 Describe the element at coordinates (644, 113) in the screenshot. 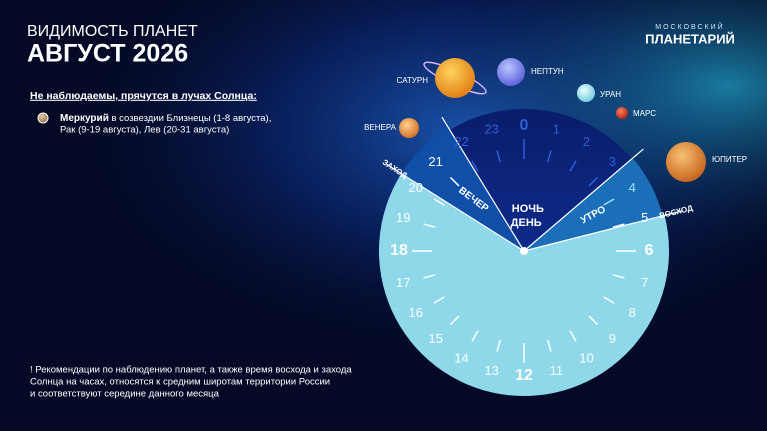

I see `planet-label: МАРС` at that location.